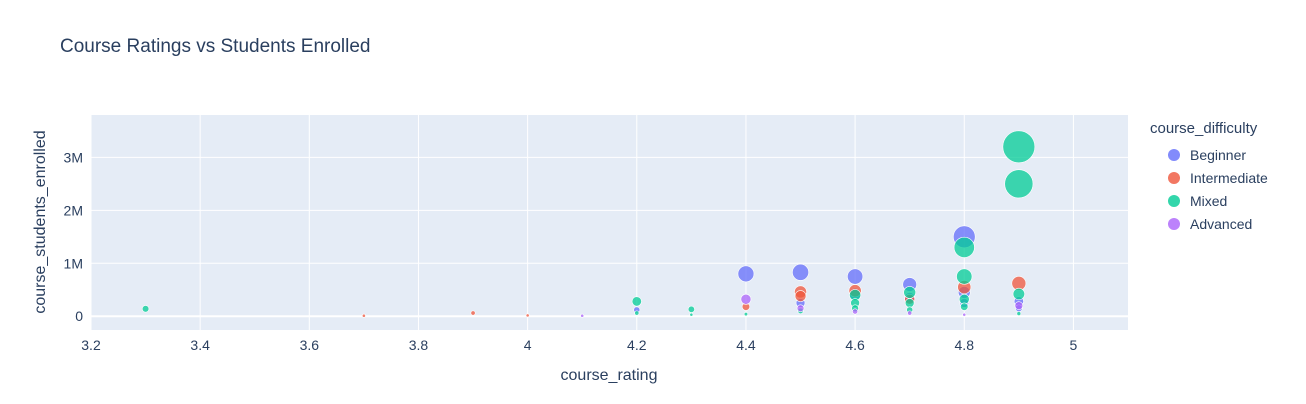  I want to click on x-tick-label: 4.6, so click(855, 345).